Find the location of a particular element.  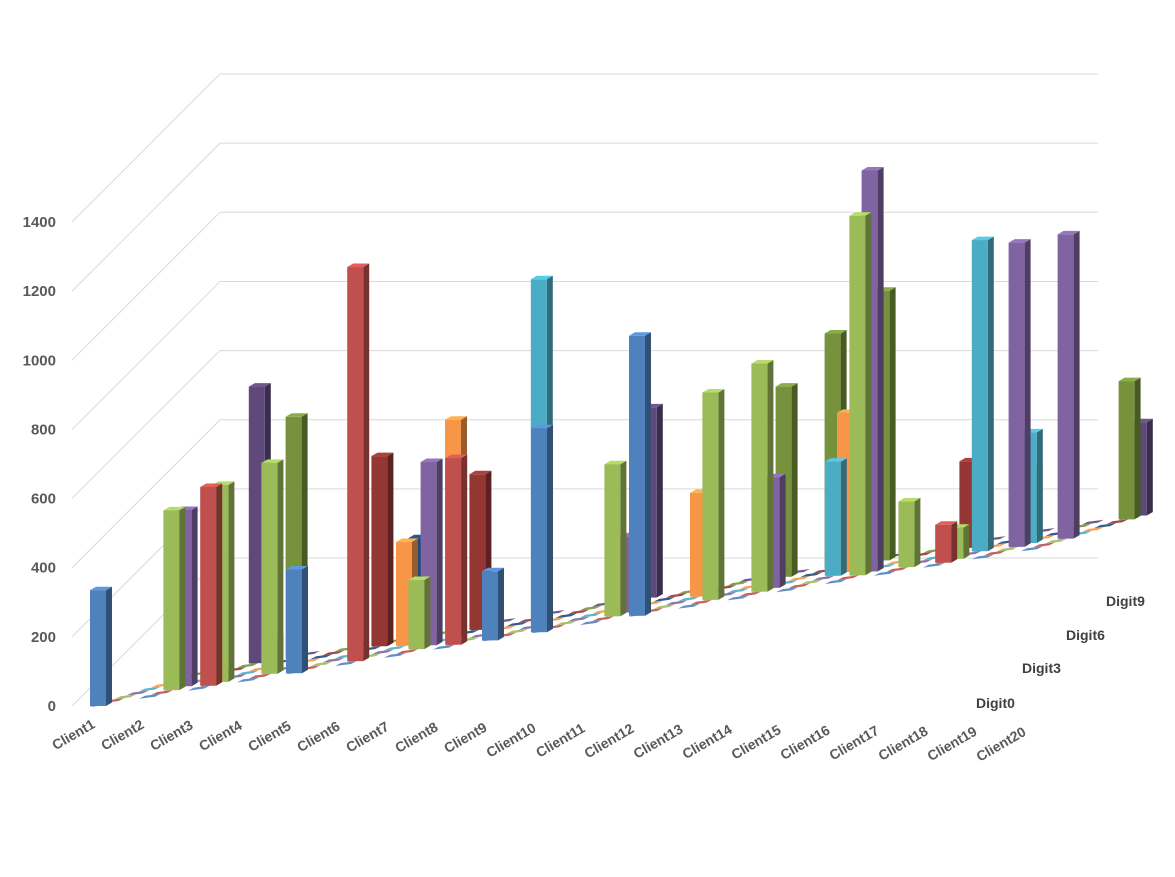

x-tick-label: Client4 is located at coordinates (220, 735).